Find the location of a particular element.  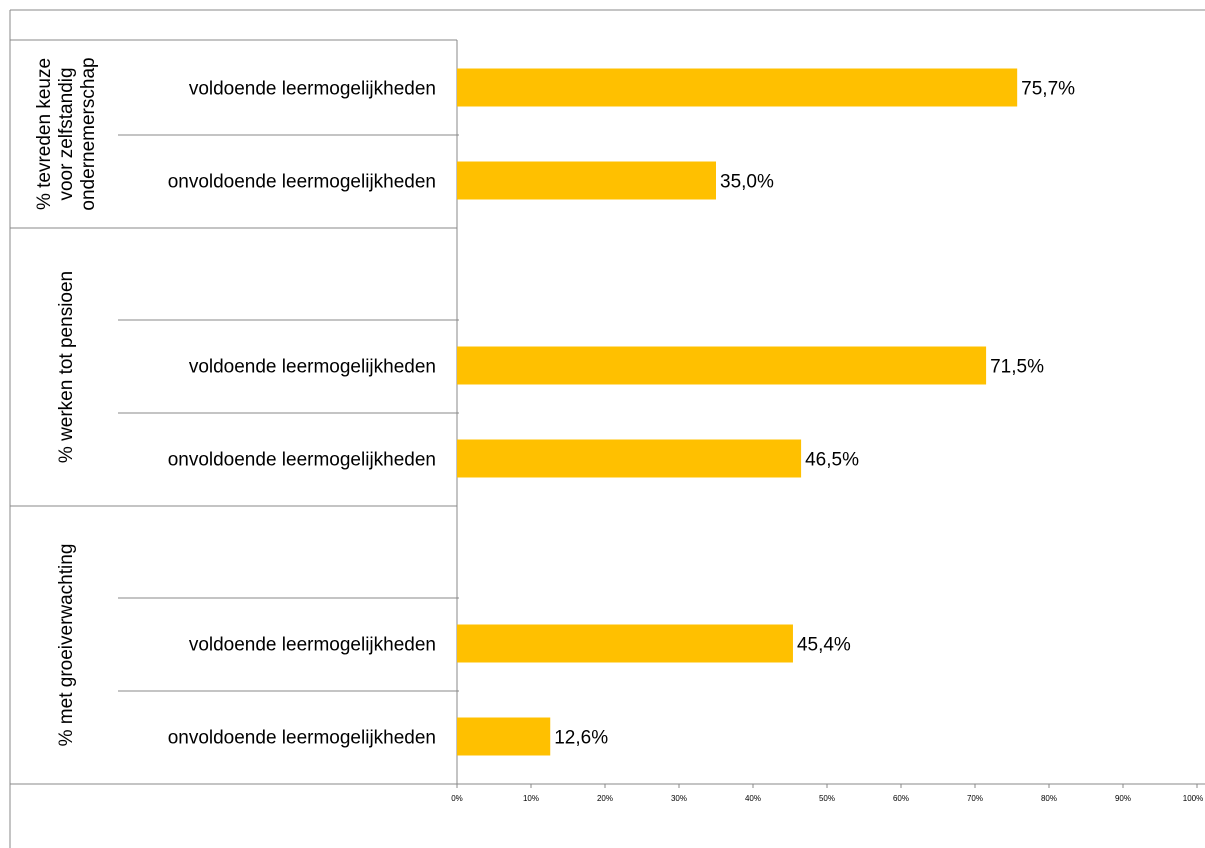

x-tick-label: 50% is located at coordinates (827, 798).